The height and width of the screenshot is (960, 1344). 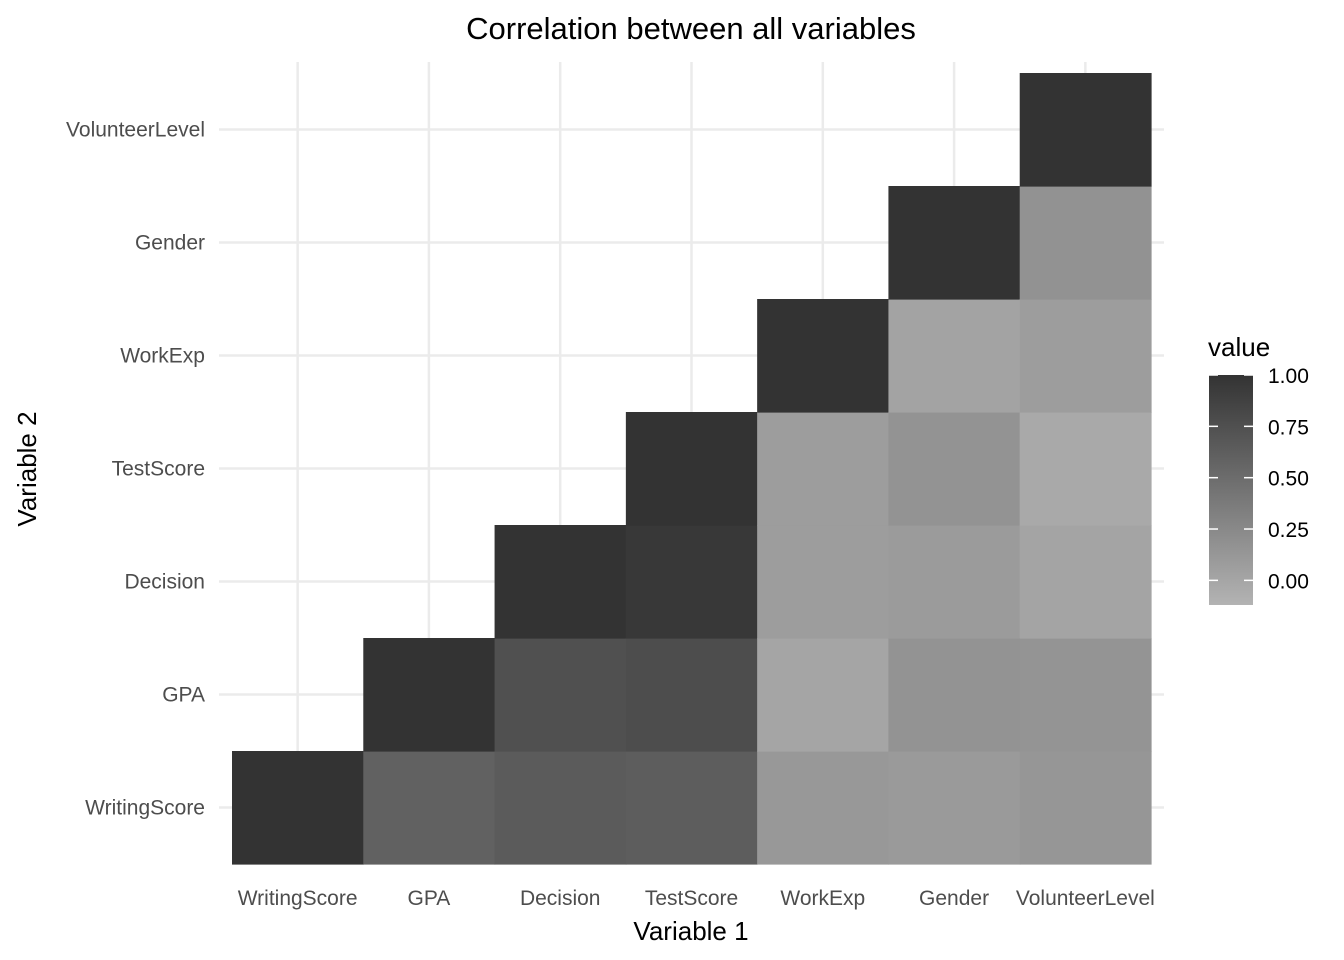 I want to click on heatmap-cell-Decision-GPA, so click(x=560, y=695).